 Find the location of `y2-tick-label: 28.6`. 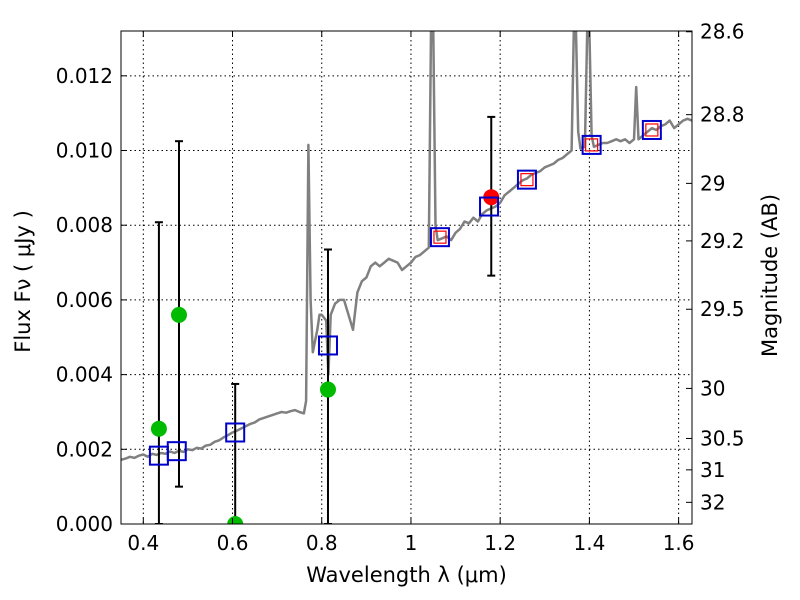

y2-tick-label: 28.6 is located at coordinates (722, 32).